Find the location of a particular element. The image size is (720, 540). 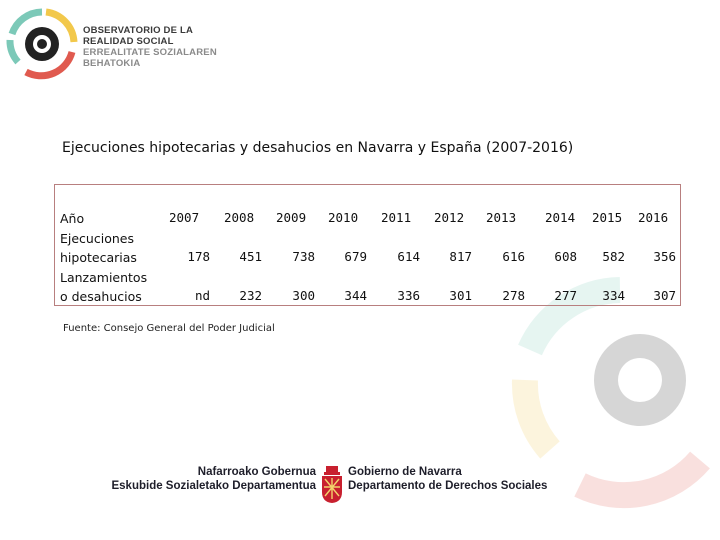

table-cell: 301 is located at coordinates (460, 295).